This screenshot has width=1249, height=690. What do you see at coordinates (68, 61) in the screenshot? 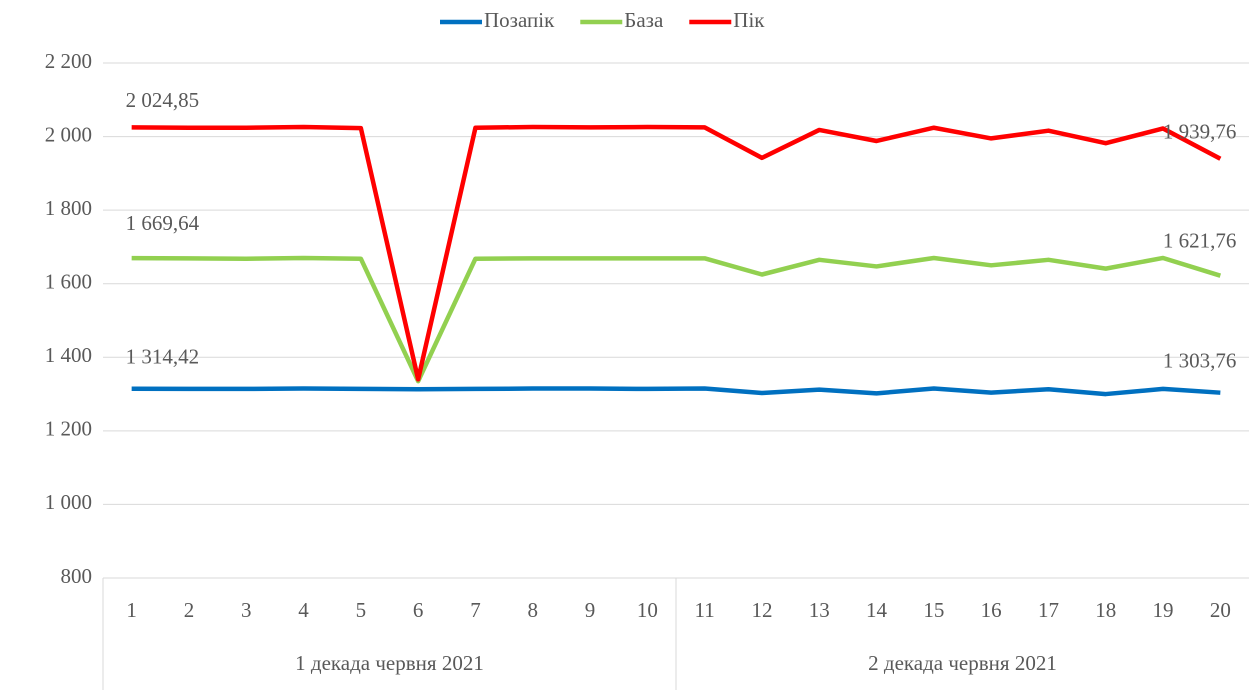
I see `y-tick-label: 2 200` at bounding box center [68, 61].